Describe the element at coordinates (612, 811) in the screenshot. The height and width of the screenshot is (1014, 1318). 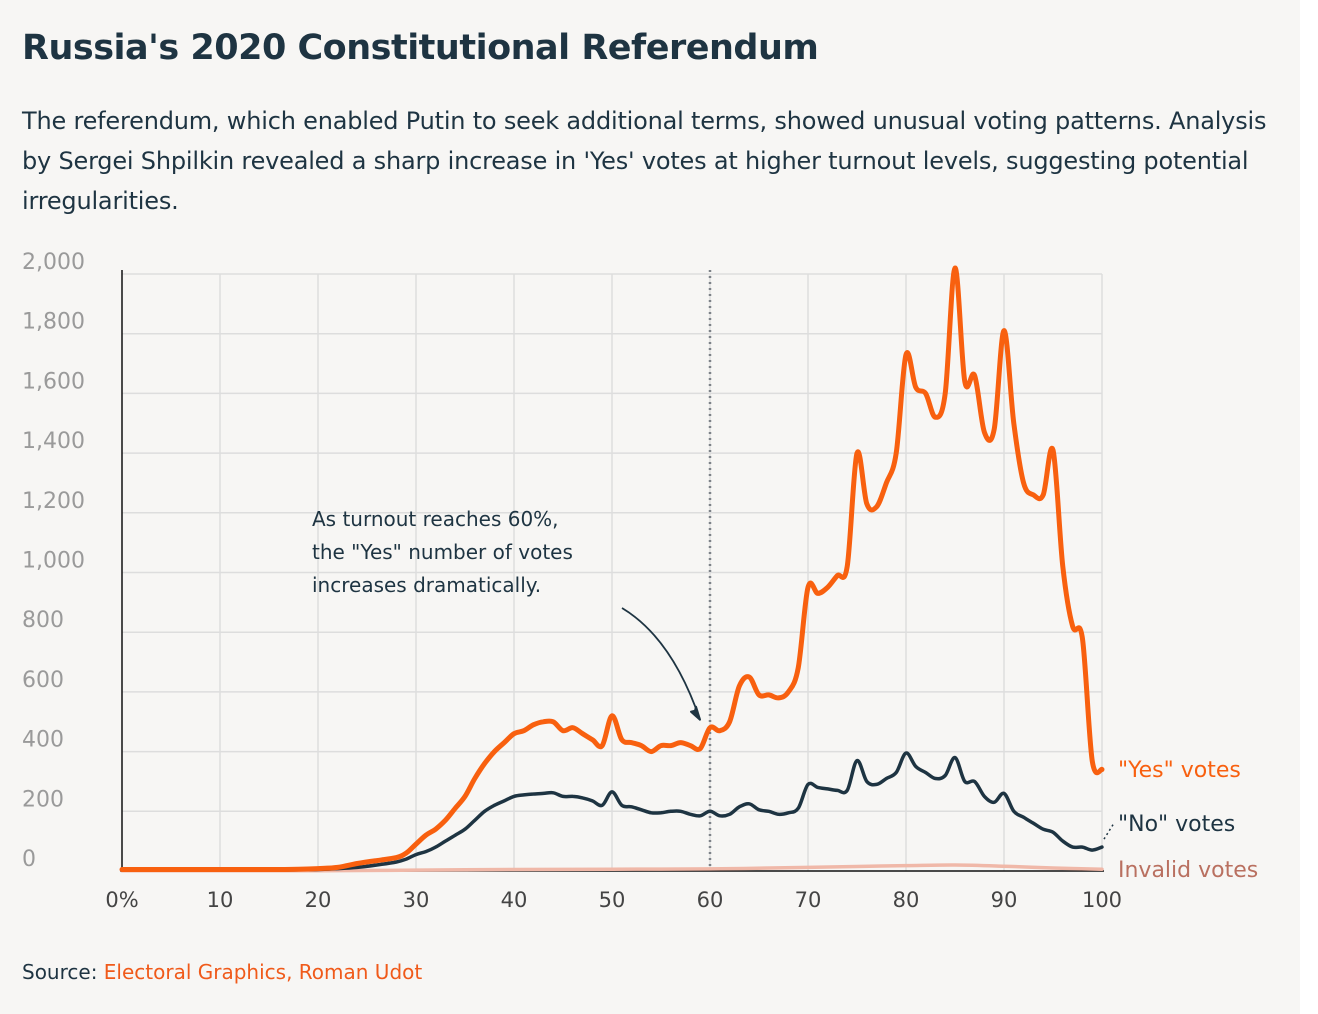
I see `no-votes-line` at that location.